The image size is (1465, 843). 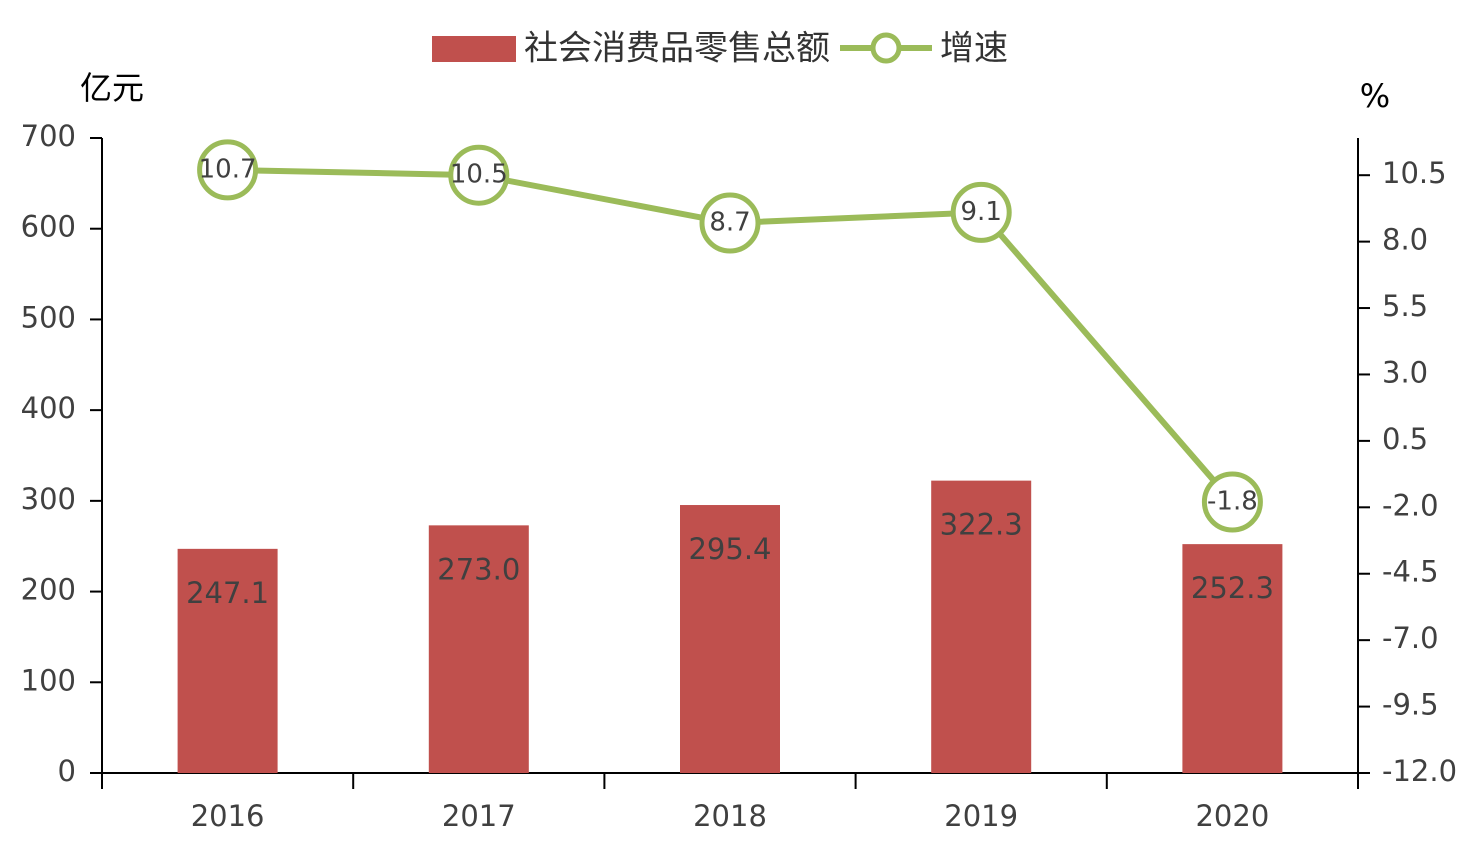 What do you see at coordinates (48, 408) in the screenshot?
I see `y-tick-label: 400` at bounding box center [48, 408].